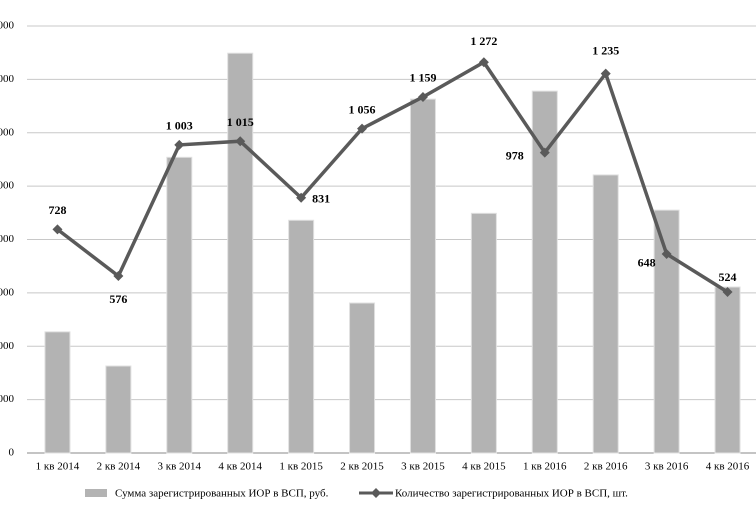 This screenshot has width=756, height=527. I want to click on x-tick-label: 4 кв 2015, so click(484, 467).